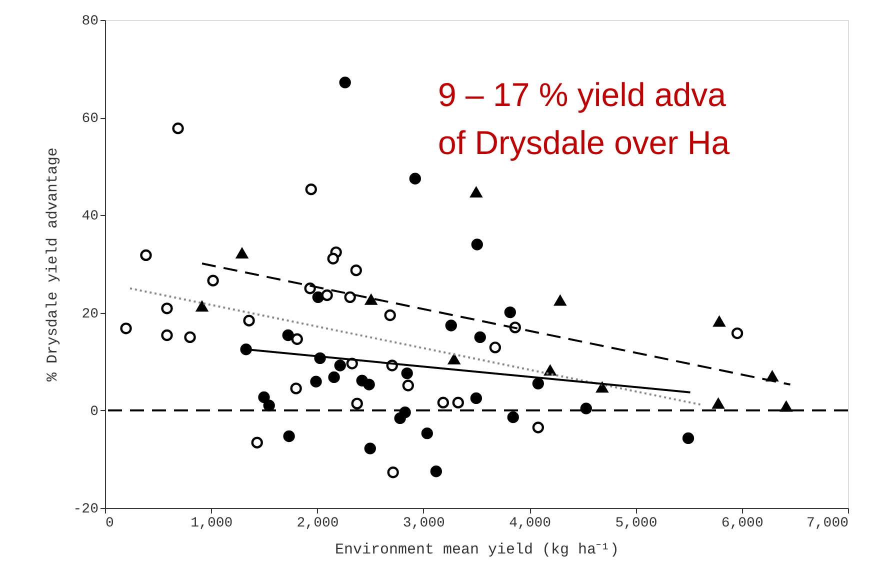  Describe the element at coordinates (110, 524) in the screenshot. I see `x-tick-label: 0` at that location.